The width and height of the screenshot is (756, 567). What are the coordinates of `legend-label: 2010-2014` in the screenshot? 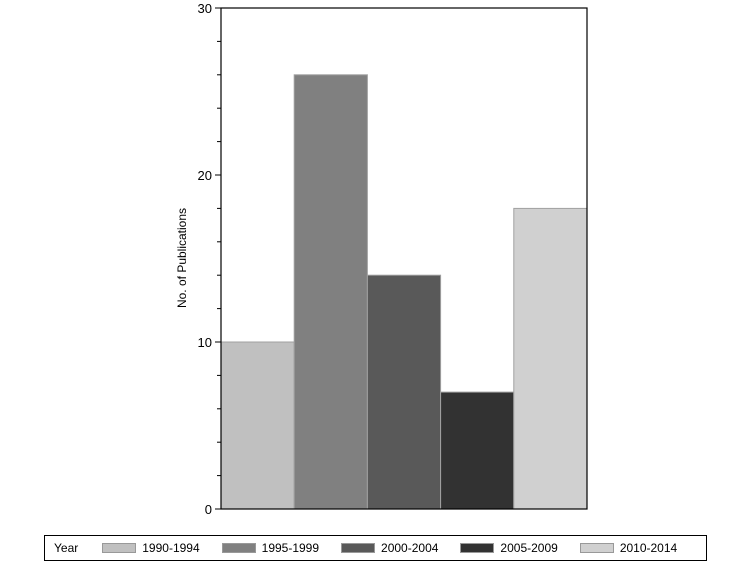 It's located at (648, 548).